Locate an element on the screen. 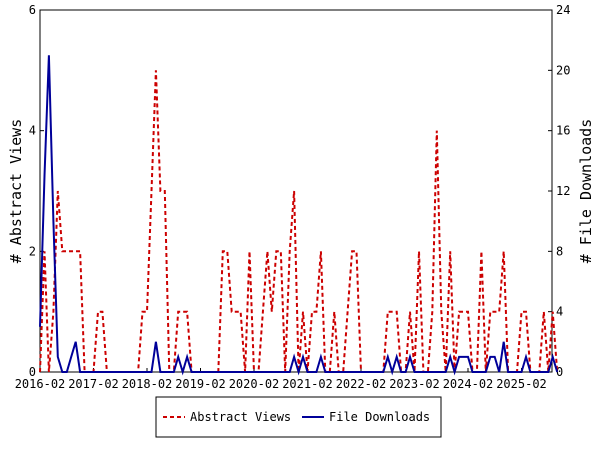 This screenshot has width=600, height=450. y-axis-right-ticks: 0 4 8 12 16 20 24 is located at coordinates (559, 191).